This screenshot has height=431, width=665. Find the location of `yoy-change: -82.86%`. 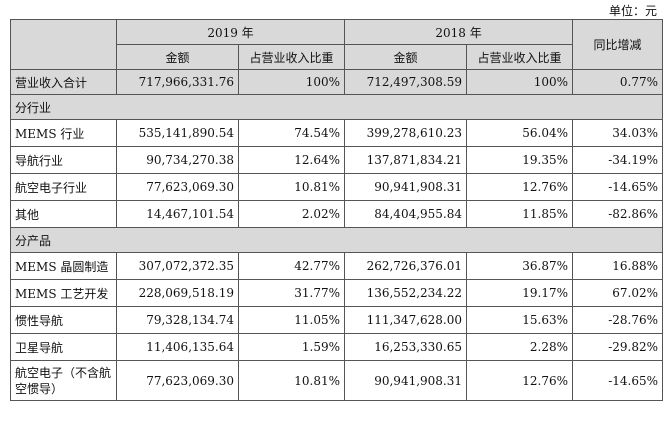

yoy-change: -82.86% is located at coordinates (618, 214).